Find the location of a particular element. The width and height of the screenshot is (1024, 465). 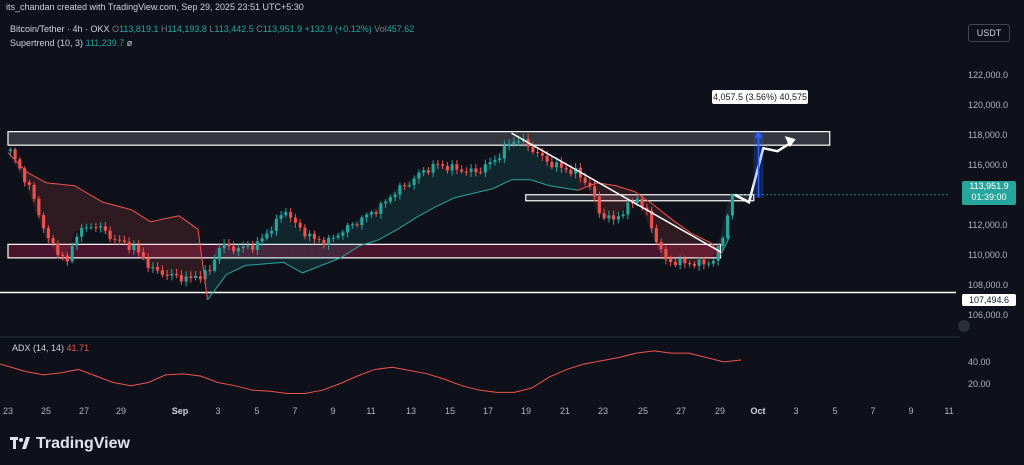

volume-label: Vol is located at coordinates (380, 29).